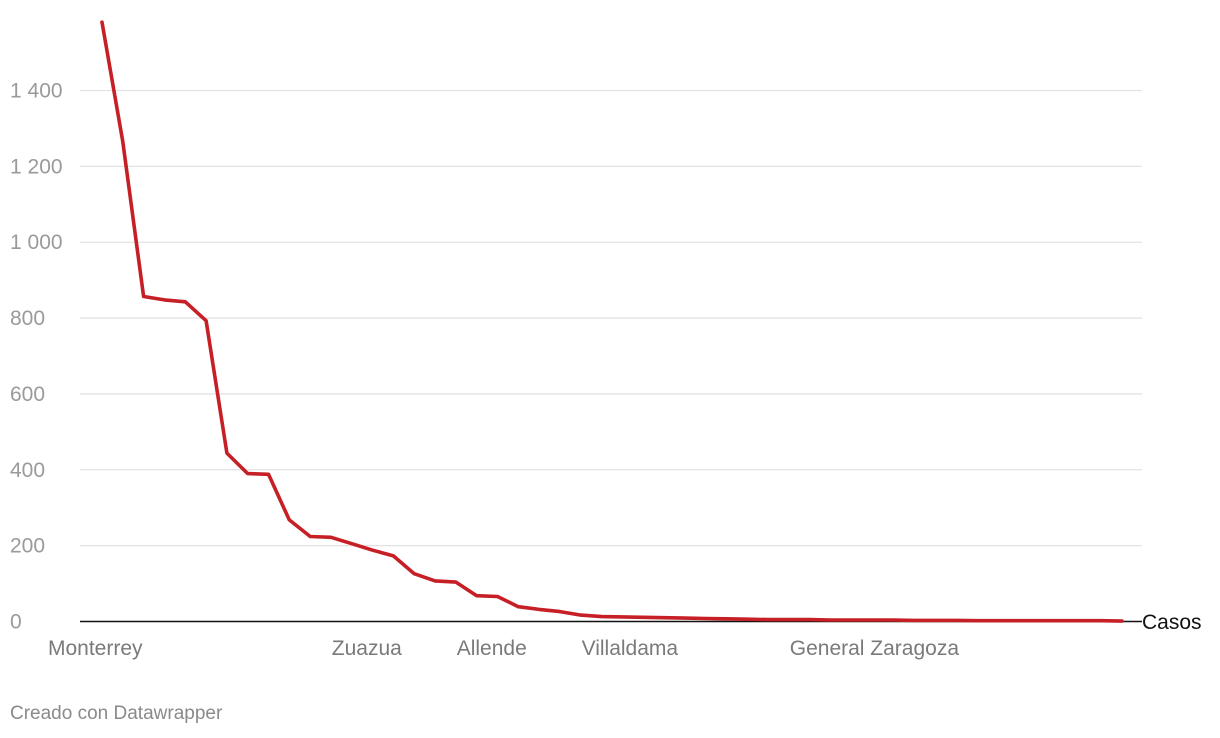 Image resolution: width=1220 pixels, height=738 pixels. Describe the element at coordinates (367, 648) in the screenshot. I see `x-tick-label: Zuazua` at that location.